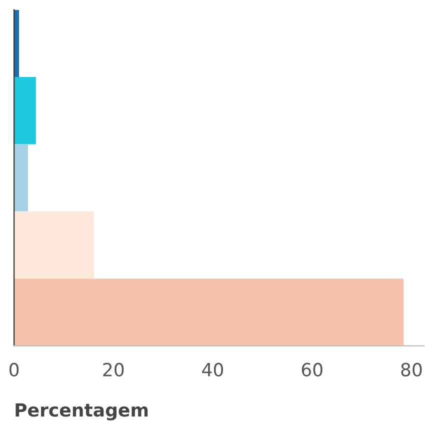  Describe the element at coordinates (411, 369) in the screenshot. I see `x-tick-label: 80` at that location.